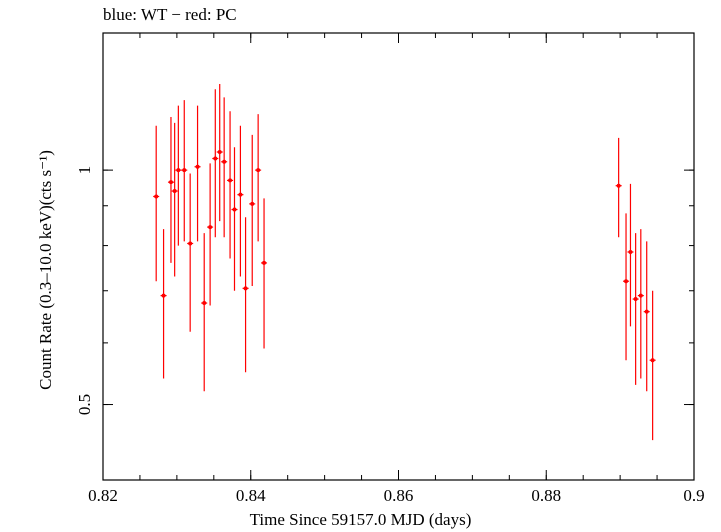  What do you see at coordinates (170, 14) in the screenshot?
I see `chart-title: blue: WT − red: PC` at bounding box center [170, 14].